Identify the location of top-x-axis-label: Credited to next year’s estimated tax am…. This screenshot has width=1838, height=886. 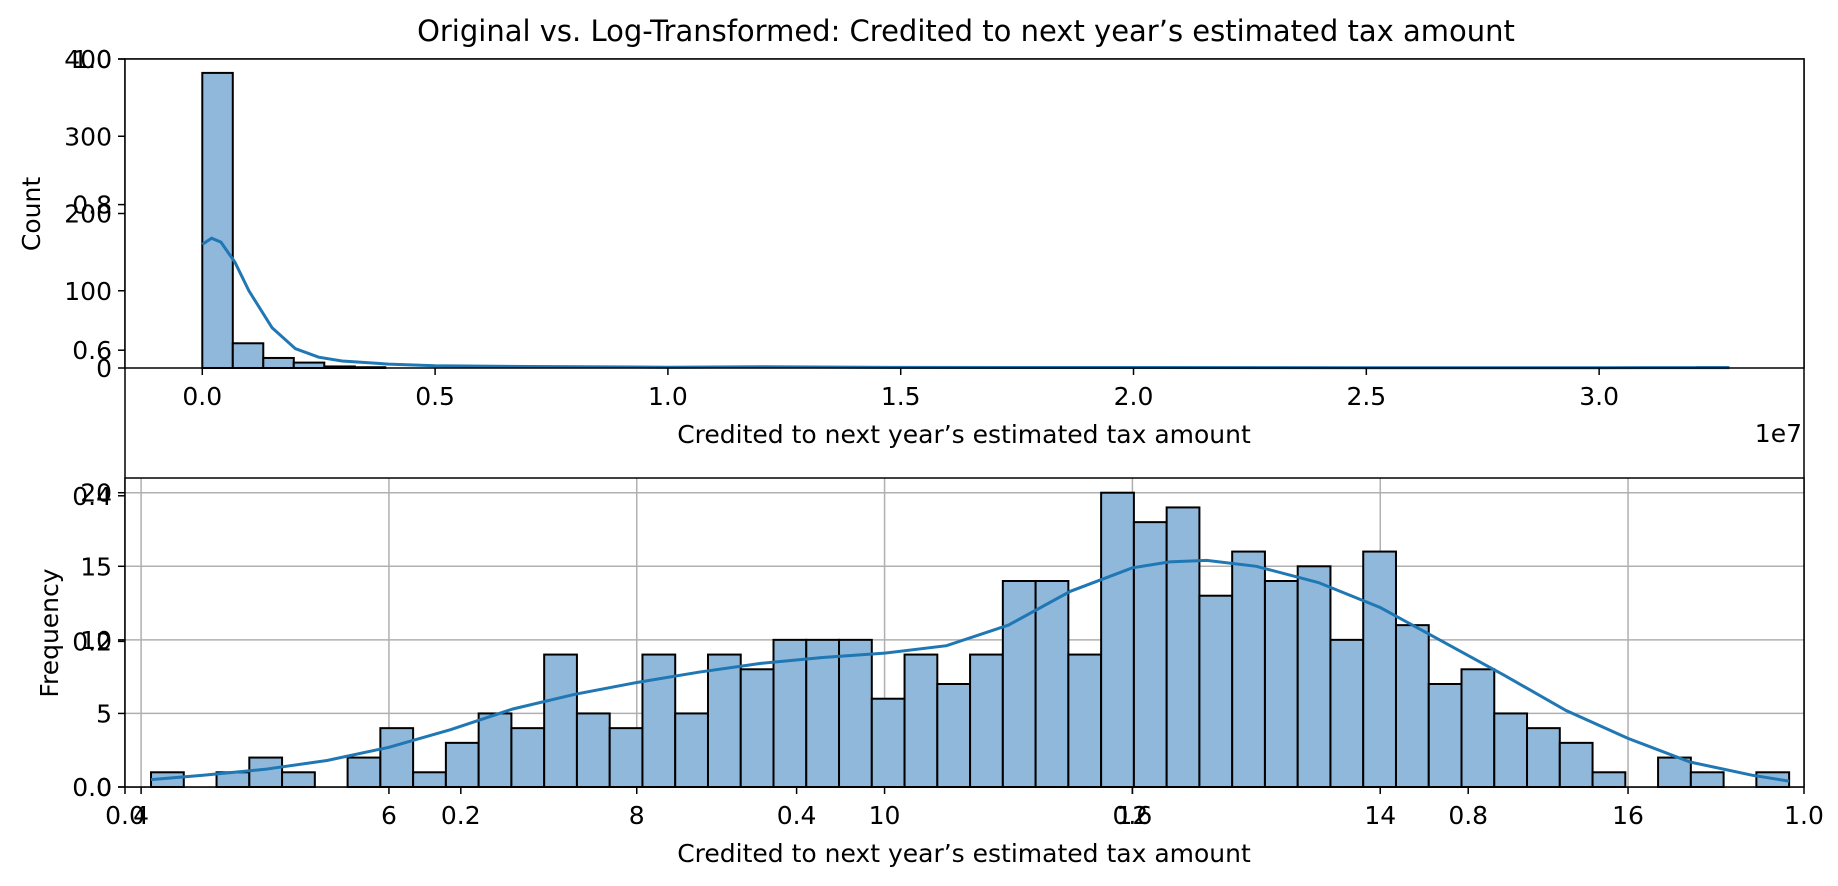
(964, 434).